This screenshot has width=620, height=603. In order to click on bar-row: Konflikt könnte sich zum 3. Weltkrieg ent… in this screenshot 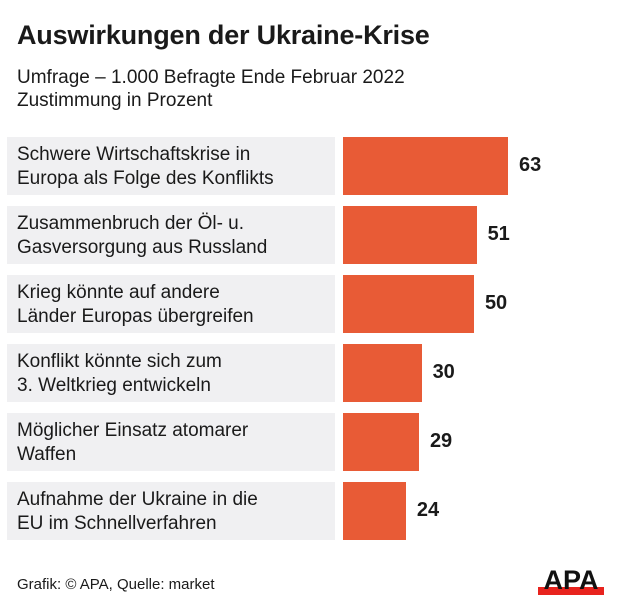, I will do `click(312, 373)`.